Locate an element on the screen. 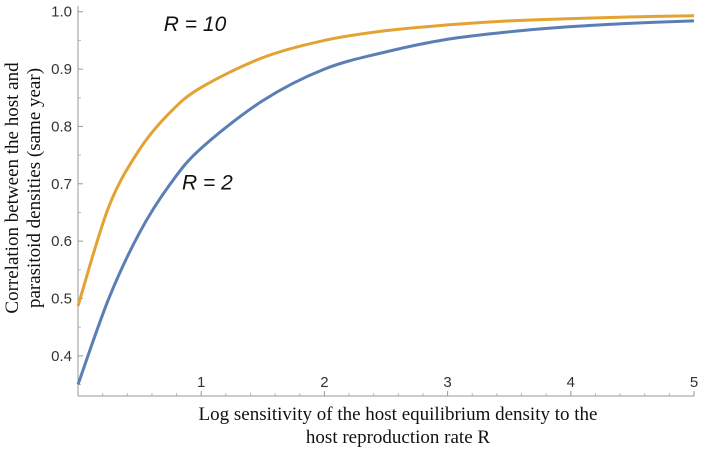 The width and height of the screenshot is (710, 449). x-axis-title-line2: host reproduction rate R is located at coordinates (398, 437).